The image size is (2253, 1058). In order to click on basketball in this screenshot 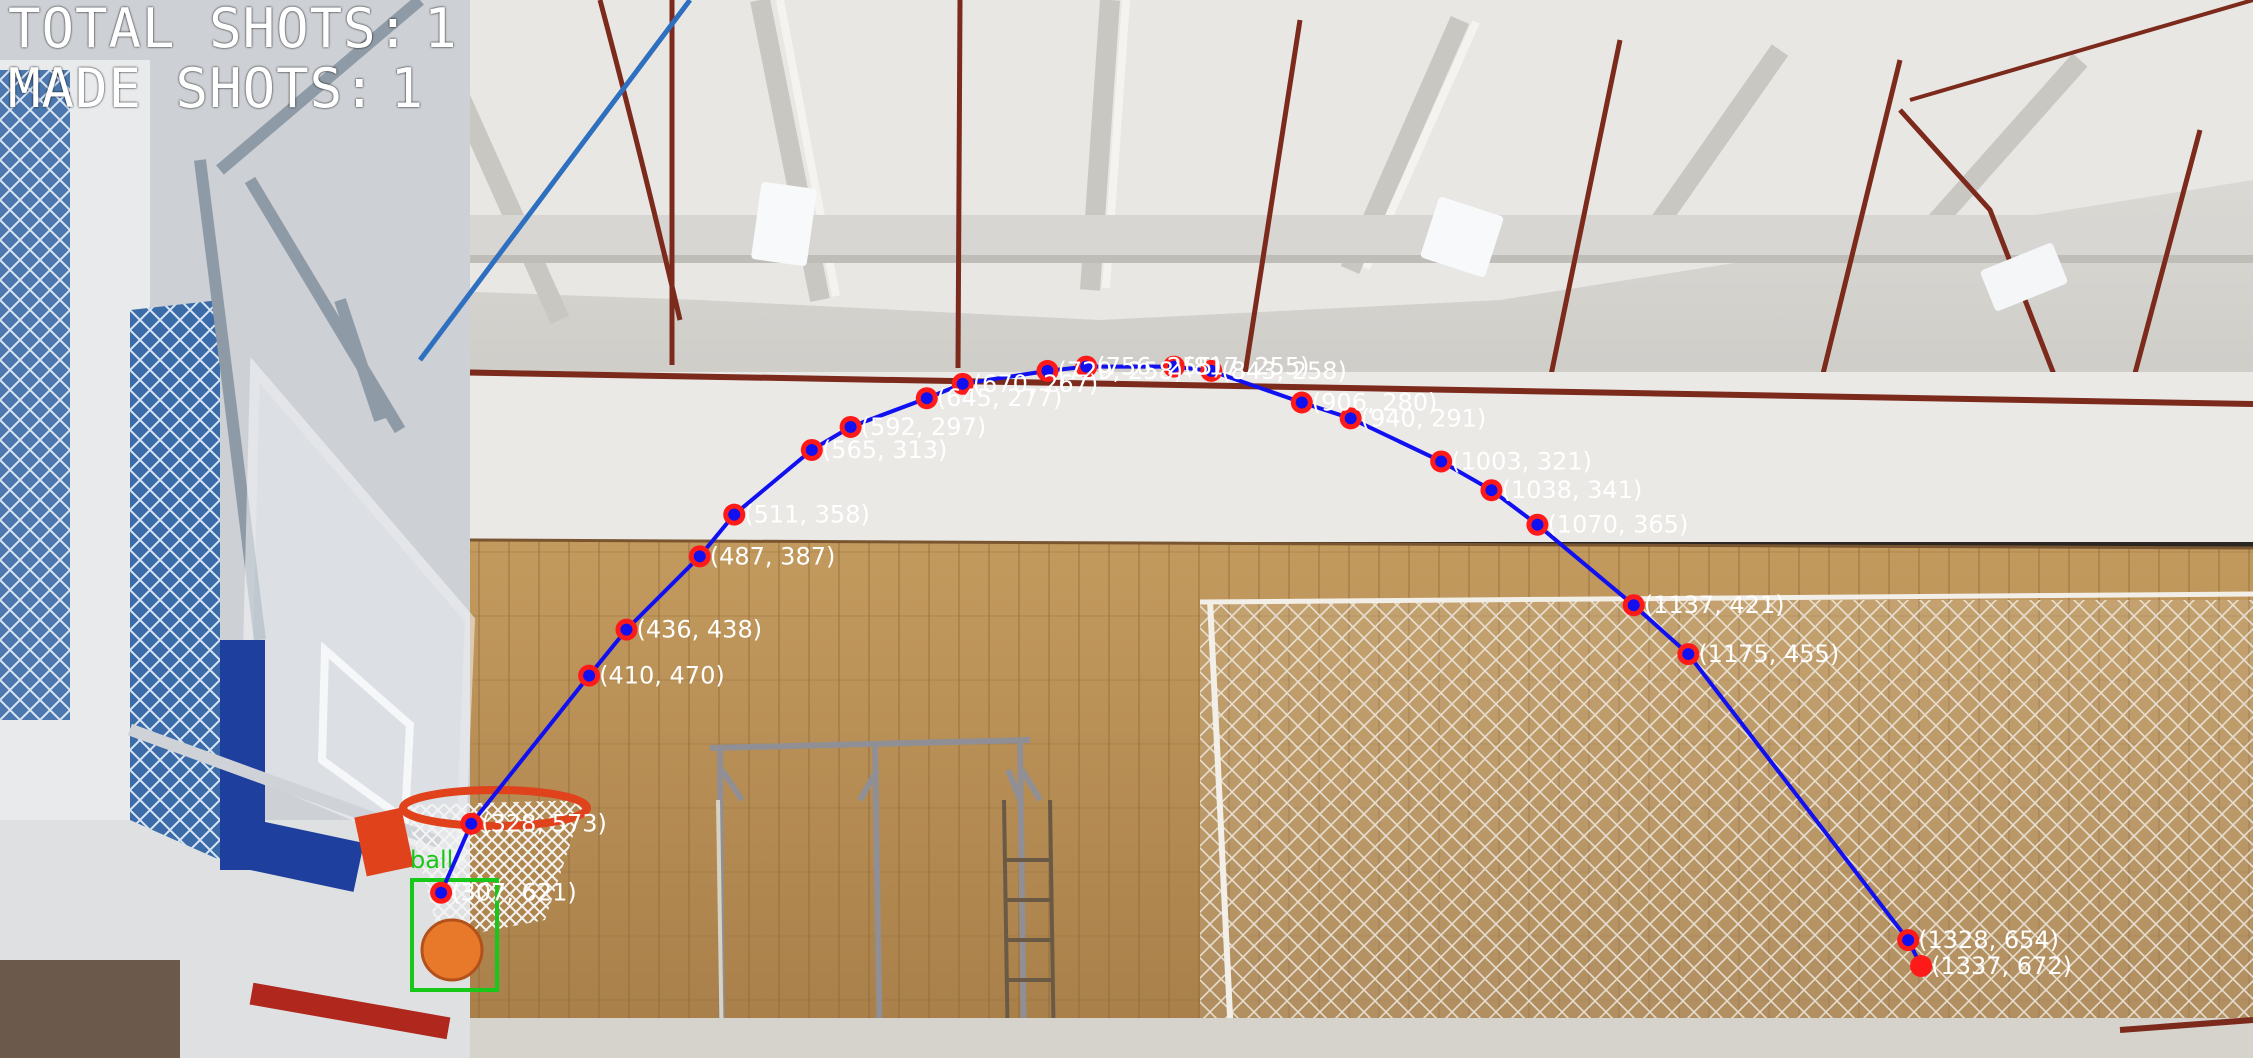, I will do `click(452, 950)`.